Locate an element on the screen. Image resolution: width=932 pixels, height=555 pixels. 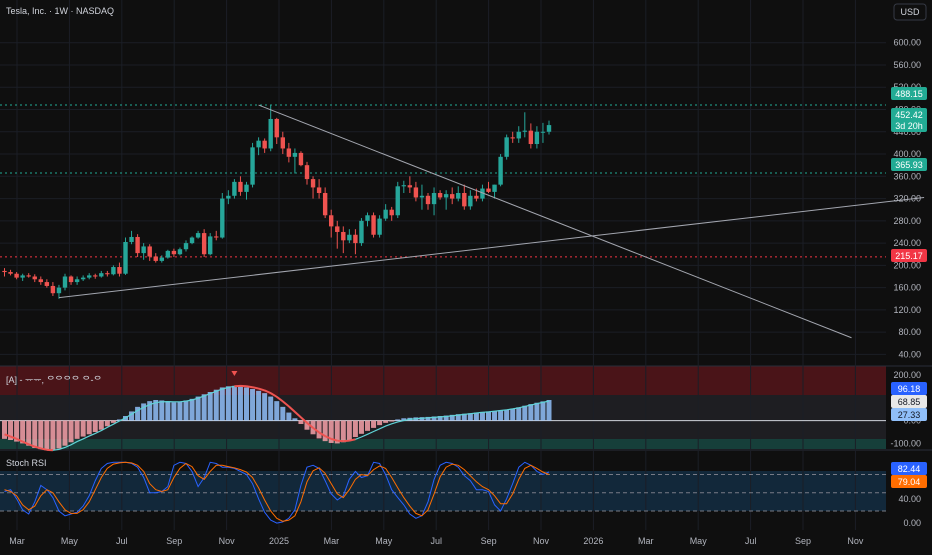
symbol-title: Tesla, Inc. · 1W · NASDAQ is located at coordinates (60, 11).